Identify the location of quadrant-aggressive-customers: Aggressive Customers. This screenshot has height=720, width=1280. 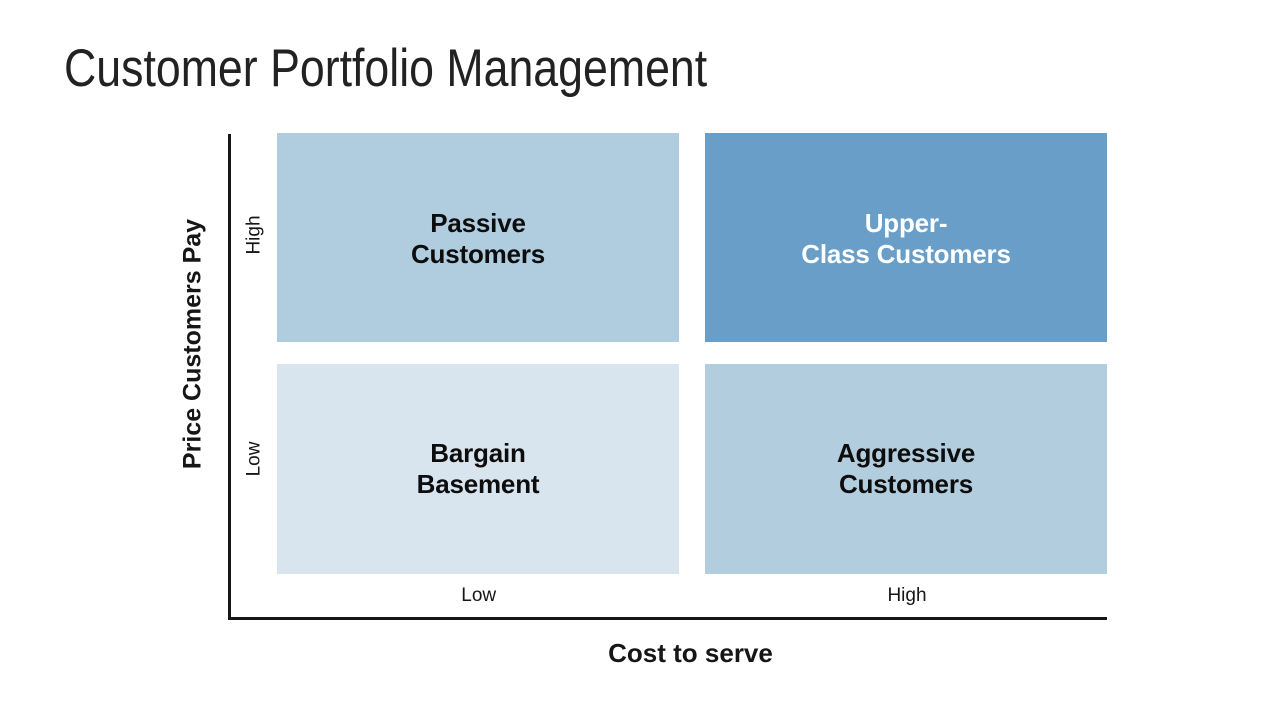
(906, 469).